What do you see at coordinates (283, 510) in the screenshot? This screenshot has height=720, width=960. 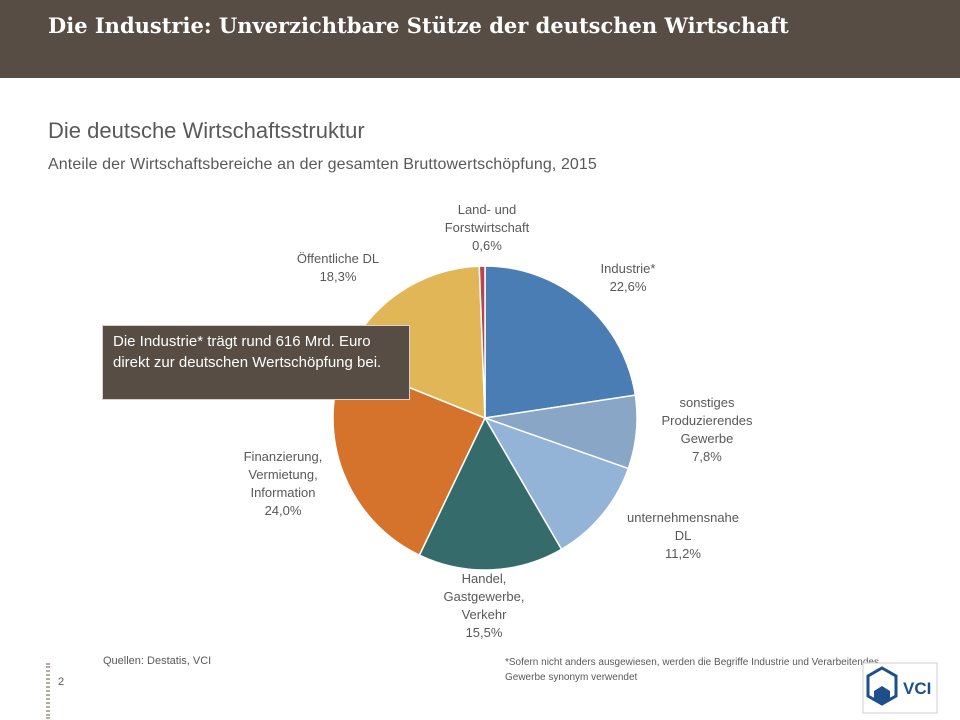 I see `slice-value-label: 24,0%` at bounding box center [283, 510].